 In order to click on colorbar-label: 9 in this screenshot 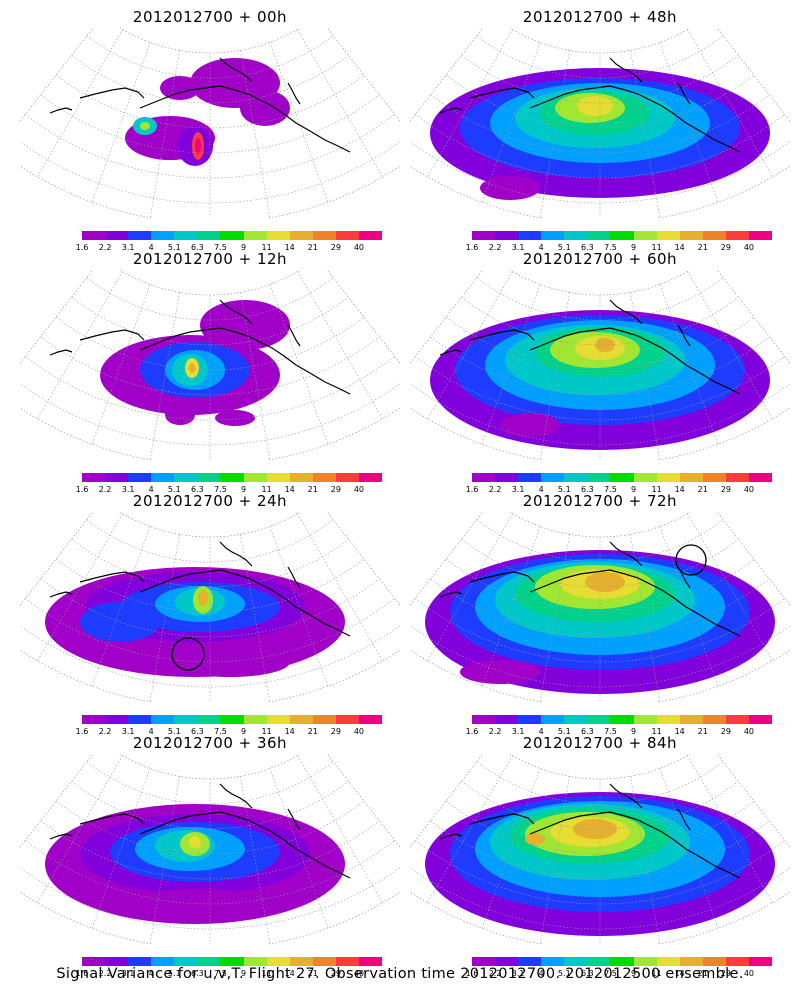, I will do `click(633, 973)`.